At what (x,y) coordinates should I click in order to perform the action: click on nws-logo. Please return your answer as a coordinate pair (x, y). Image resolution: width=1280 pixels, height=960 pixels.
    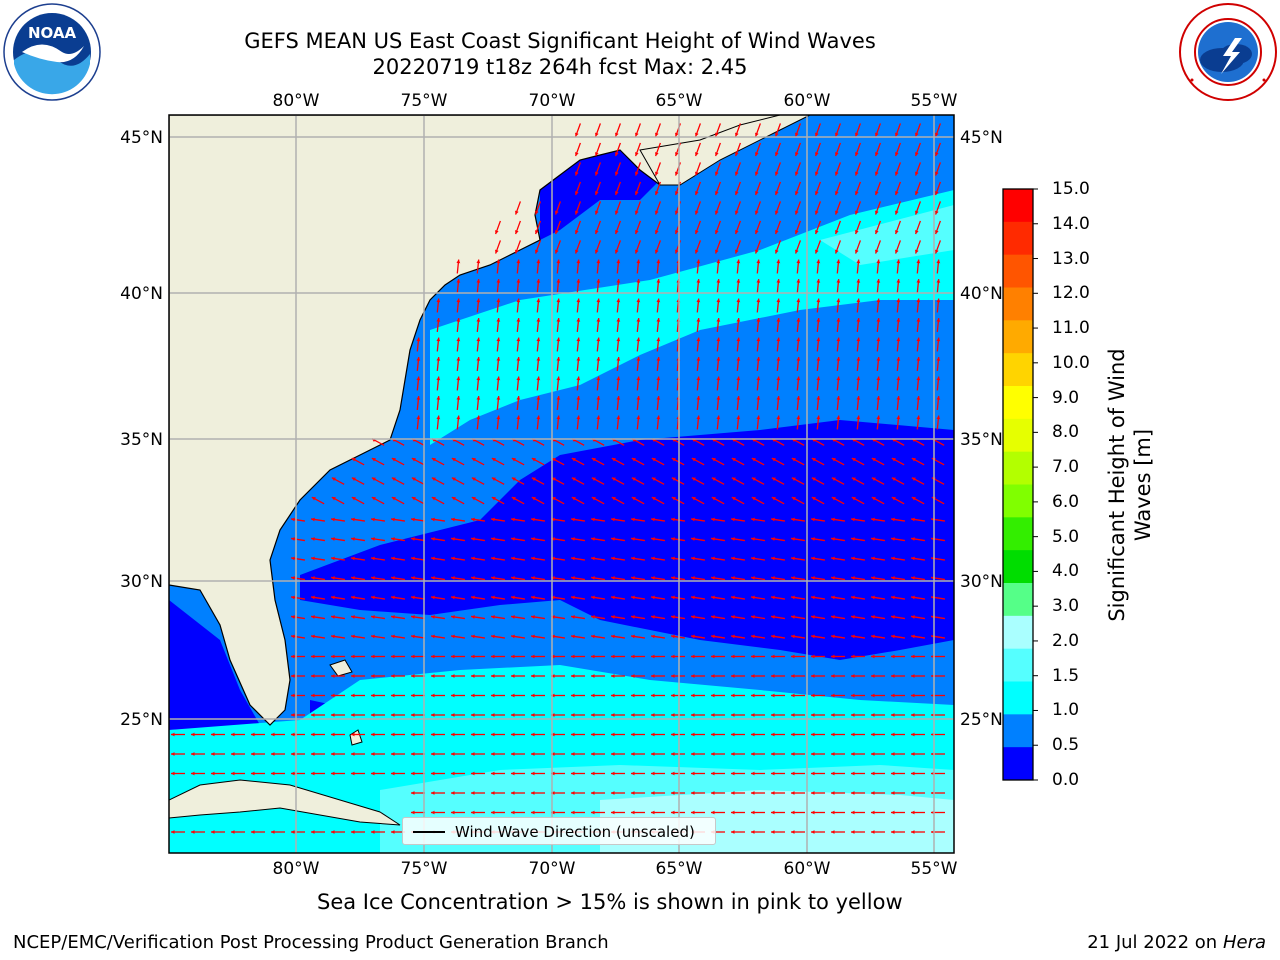
    Looking at the image, I should click on (1228, 52).